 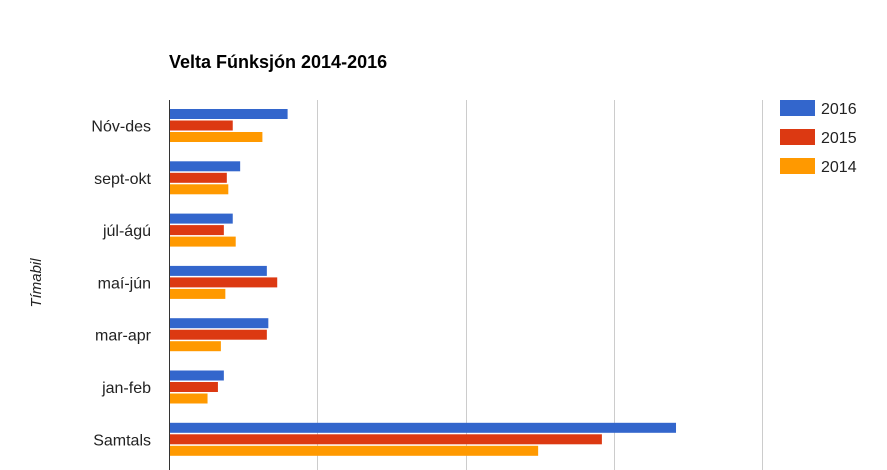 What do you see at coordinates (839, 109) in the screenshot?
I see `legend-label-2016: 2016` at bounding box center [839, 109].